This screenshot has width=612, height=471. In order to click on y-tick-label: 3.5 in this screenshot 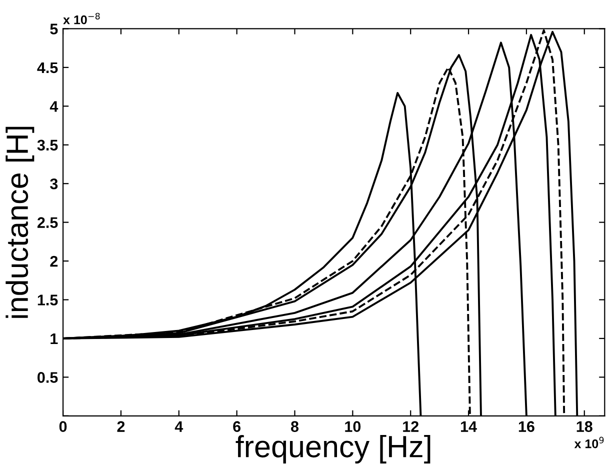, I will do `click(47, 145)`.